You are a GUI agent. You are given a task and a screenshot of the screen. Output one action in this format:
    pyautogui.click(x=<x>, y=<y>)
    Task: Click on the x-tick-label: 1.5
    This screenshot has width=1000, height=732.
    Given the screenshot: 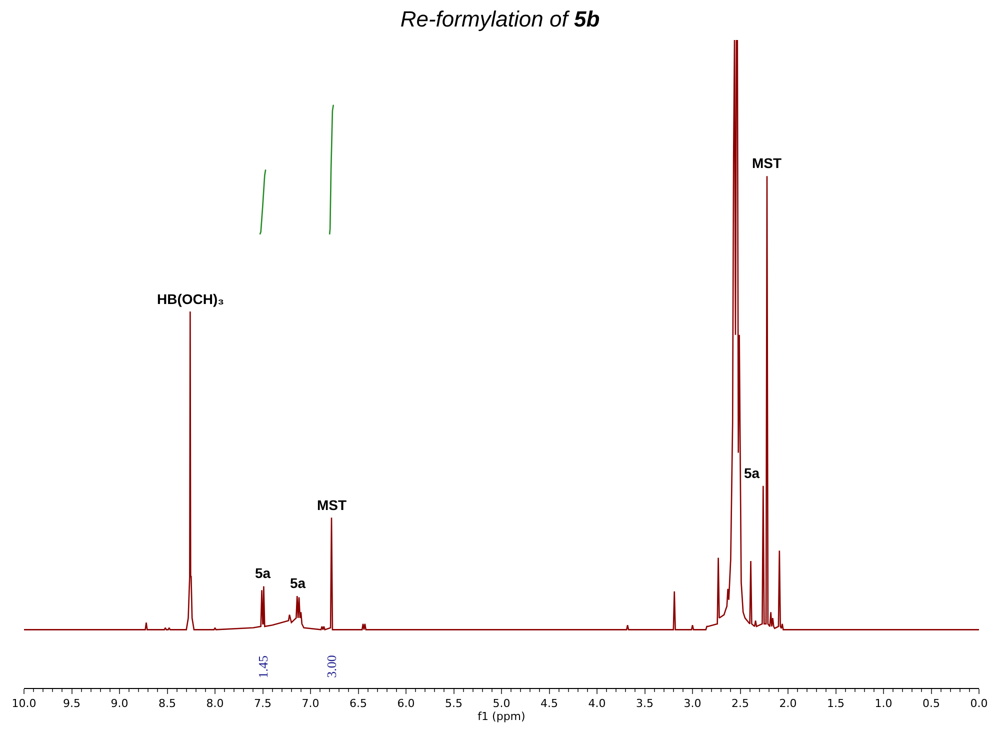 What is the action you would take?
    pyautogui.click(x=835, y=703)
    